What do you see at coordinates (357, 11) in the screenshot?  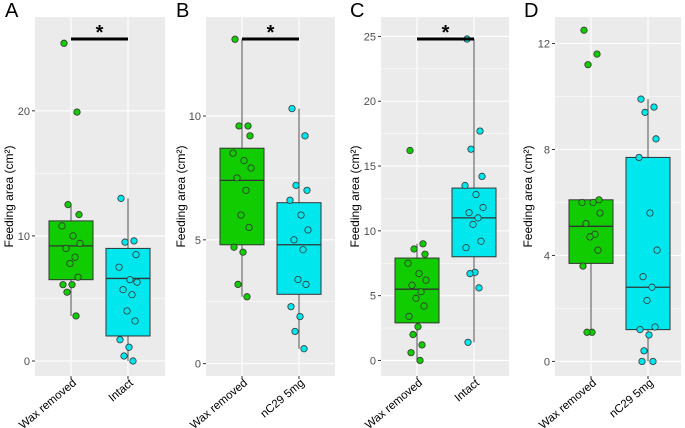 I see `panel-label: C` at bounding box center [357, 11].